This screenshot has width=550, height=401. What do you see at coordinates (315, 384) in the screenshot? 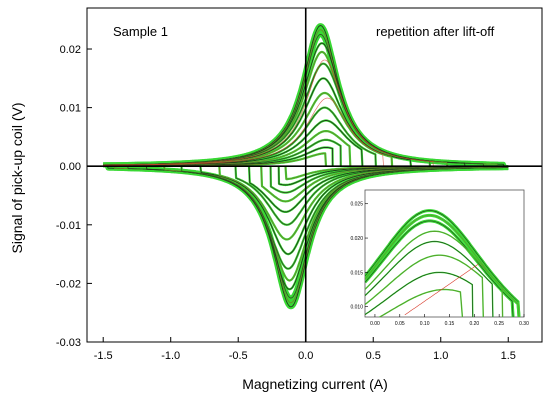
I see `x-axis-title: Magnetizing current (A)` at bounding box center [315, 384].